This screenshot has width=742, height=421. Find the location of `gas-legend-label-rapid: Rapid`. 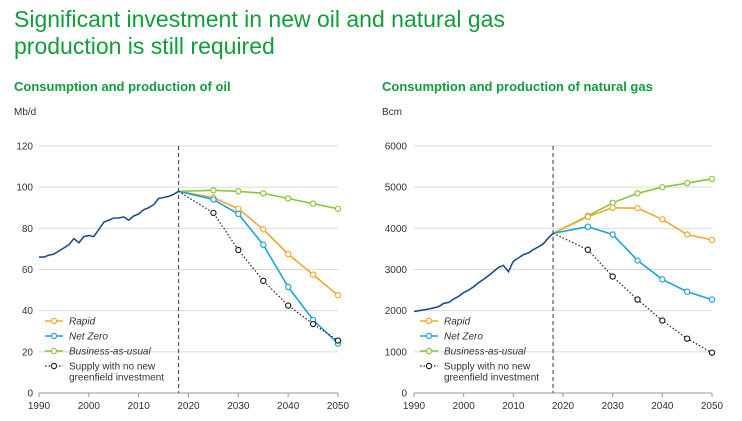

gas-legend-label-rapid: Rapid is located at coordinates (457, 322).